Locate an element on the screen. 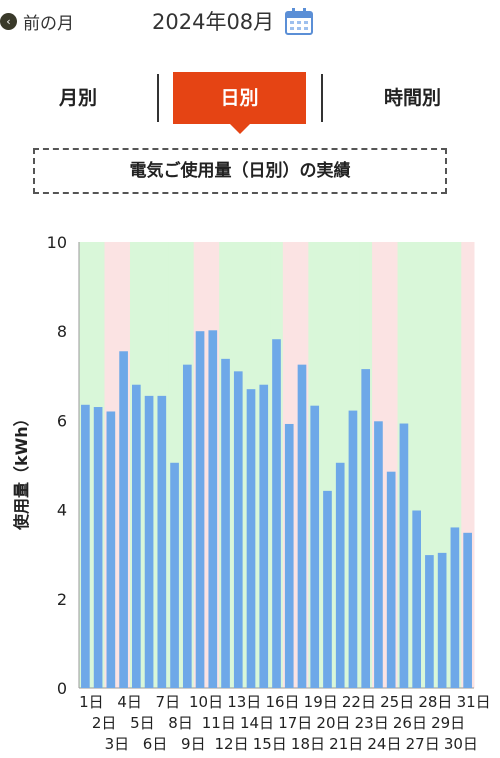 The image size is (500, 758). x-tick-label: 13日 is located at coordinates (244, 702).